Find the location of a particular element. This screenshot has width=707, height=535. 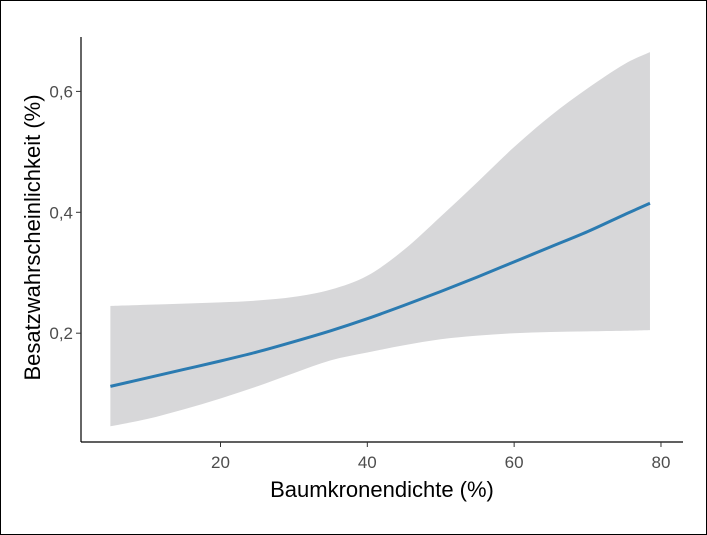

y-tick-label-0,2: 0,2 is located at coordinates (61, 333).